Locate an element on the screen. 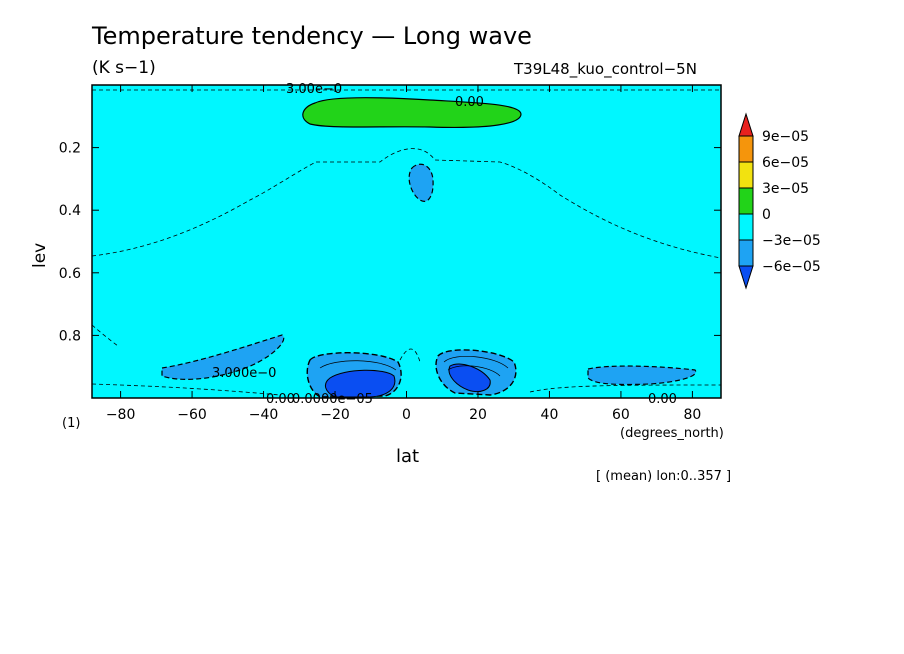  colorbar-label: 0 is located at coordinates (766, 215).